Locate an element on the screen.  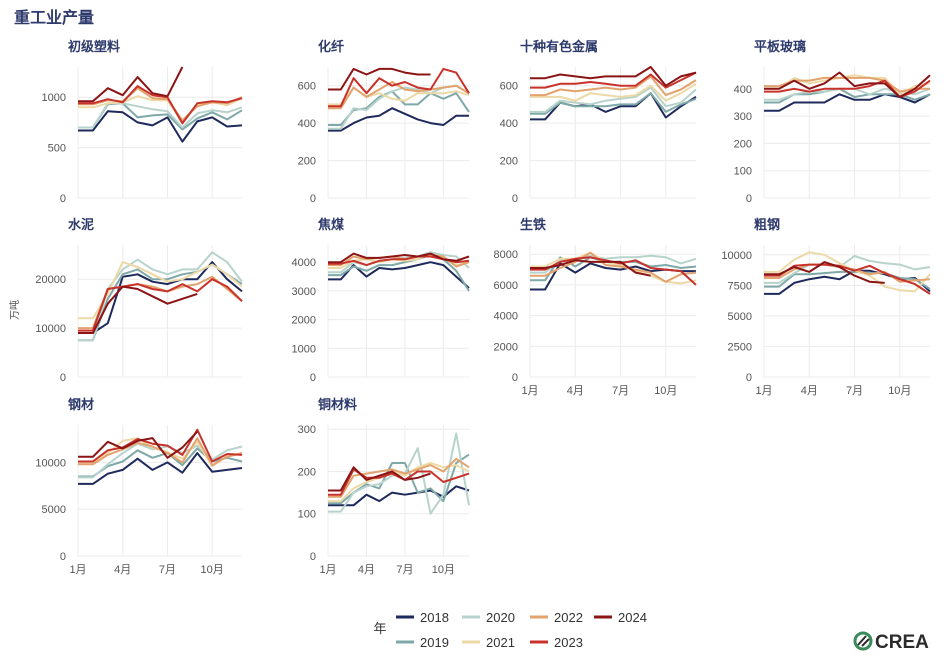
crea-logo: CREA is located at coordinates (891, 642).